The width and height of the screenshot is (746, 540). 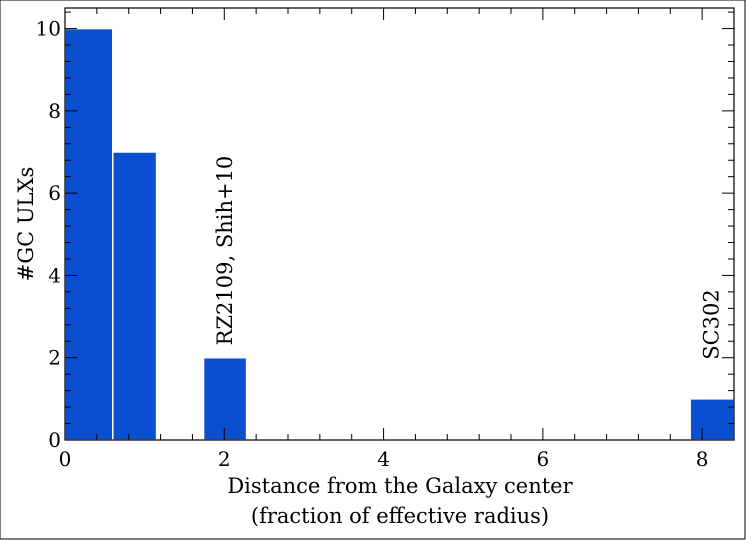 I want to click on x-tick-label: 0, so click(x=65, y=459).